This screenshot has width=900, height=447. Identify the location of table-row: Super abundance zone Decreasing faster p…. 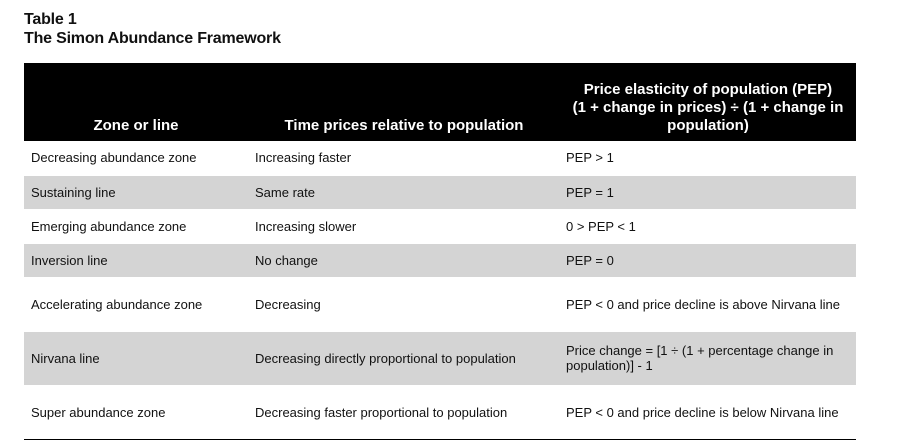
(440, 412).